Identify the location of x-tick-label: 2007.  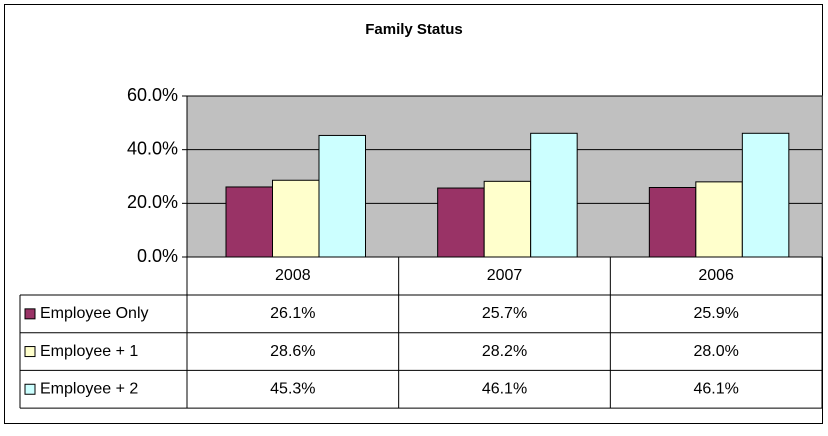
(505, 275).